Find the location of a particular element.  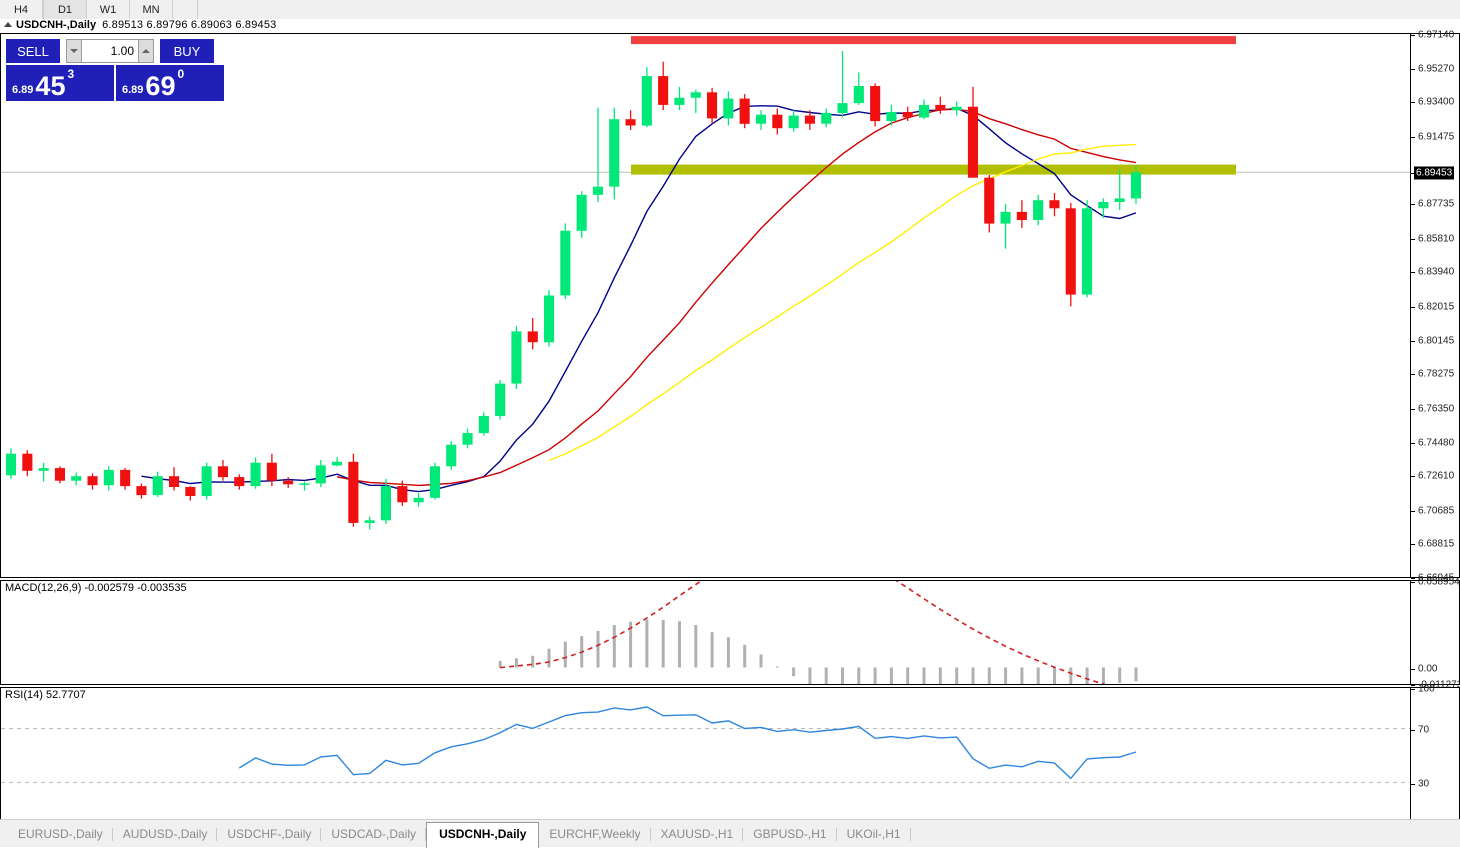

chart-tab-eurusddaily: EURUSD-,Daily is located at coordinates (60, 835).